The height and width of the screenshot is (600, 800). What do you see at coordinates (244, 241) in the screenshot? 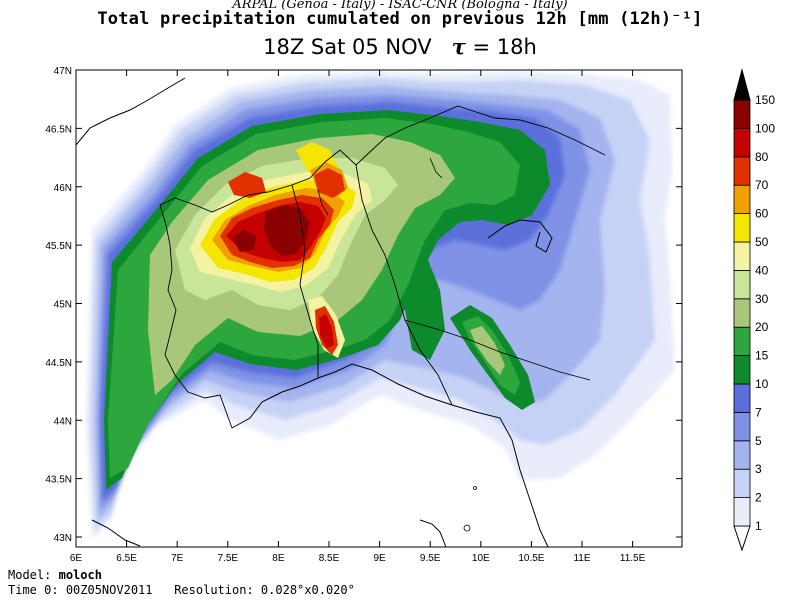
I see `contour-100mm-west` at bounding box center [244, 241].